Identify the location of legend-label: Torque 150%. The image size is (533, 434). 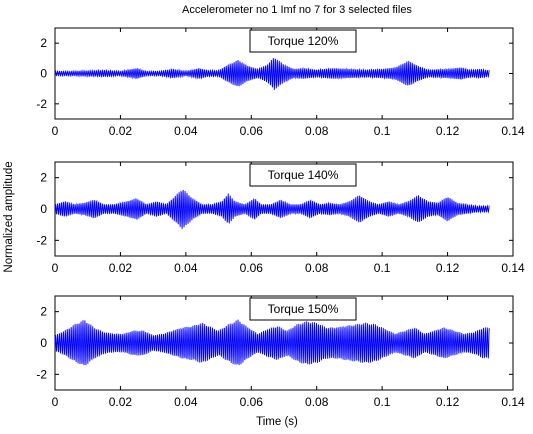
(303, 309).